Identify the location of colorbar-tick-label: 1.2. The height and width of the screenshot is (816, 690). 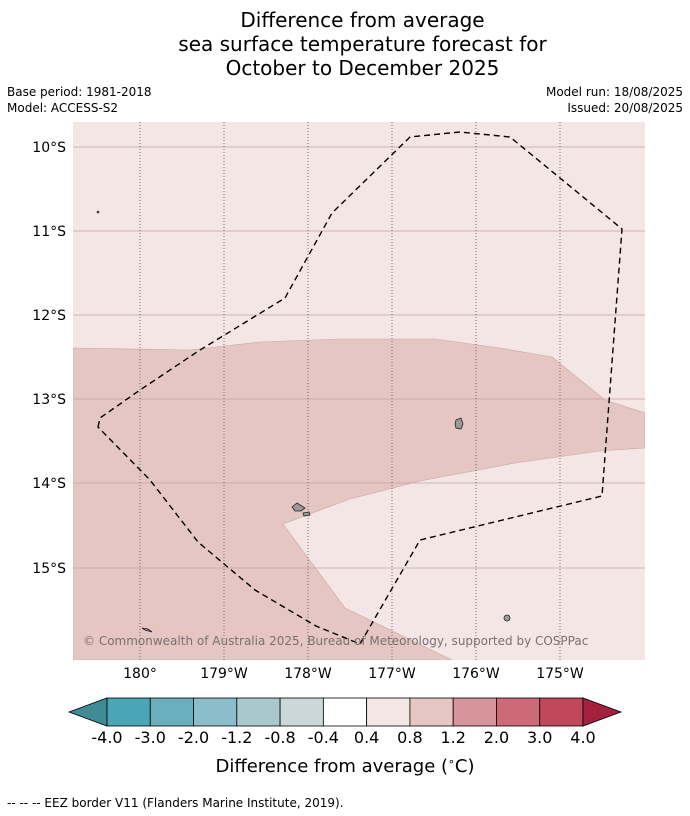
(452, 737).